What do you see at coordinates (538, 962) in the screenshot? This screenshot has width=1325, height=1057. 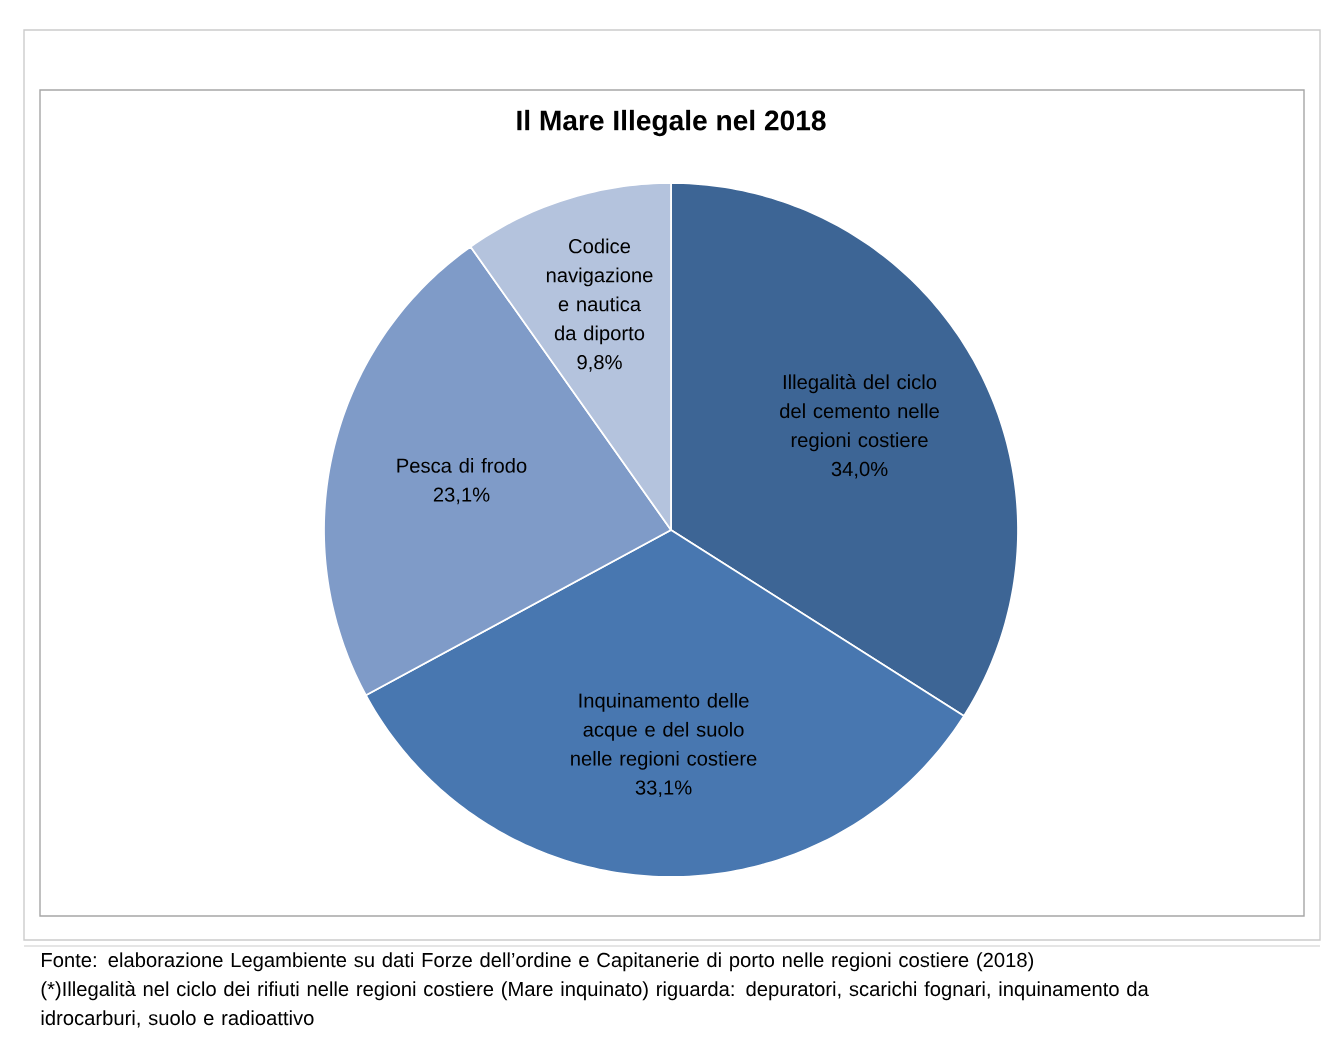 I see `source-note: Fonte: elaborazione Legambiente su dati Forze dell’ordine e Capitanerie di porto nelle regioni costiere (2018)` at bounding box center [538, 962].